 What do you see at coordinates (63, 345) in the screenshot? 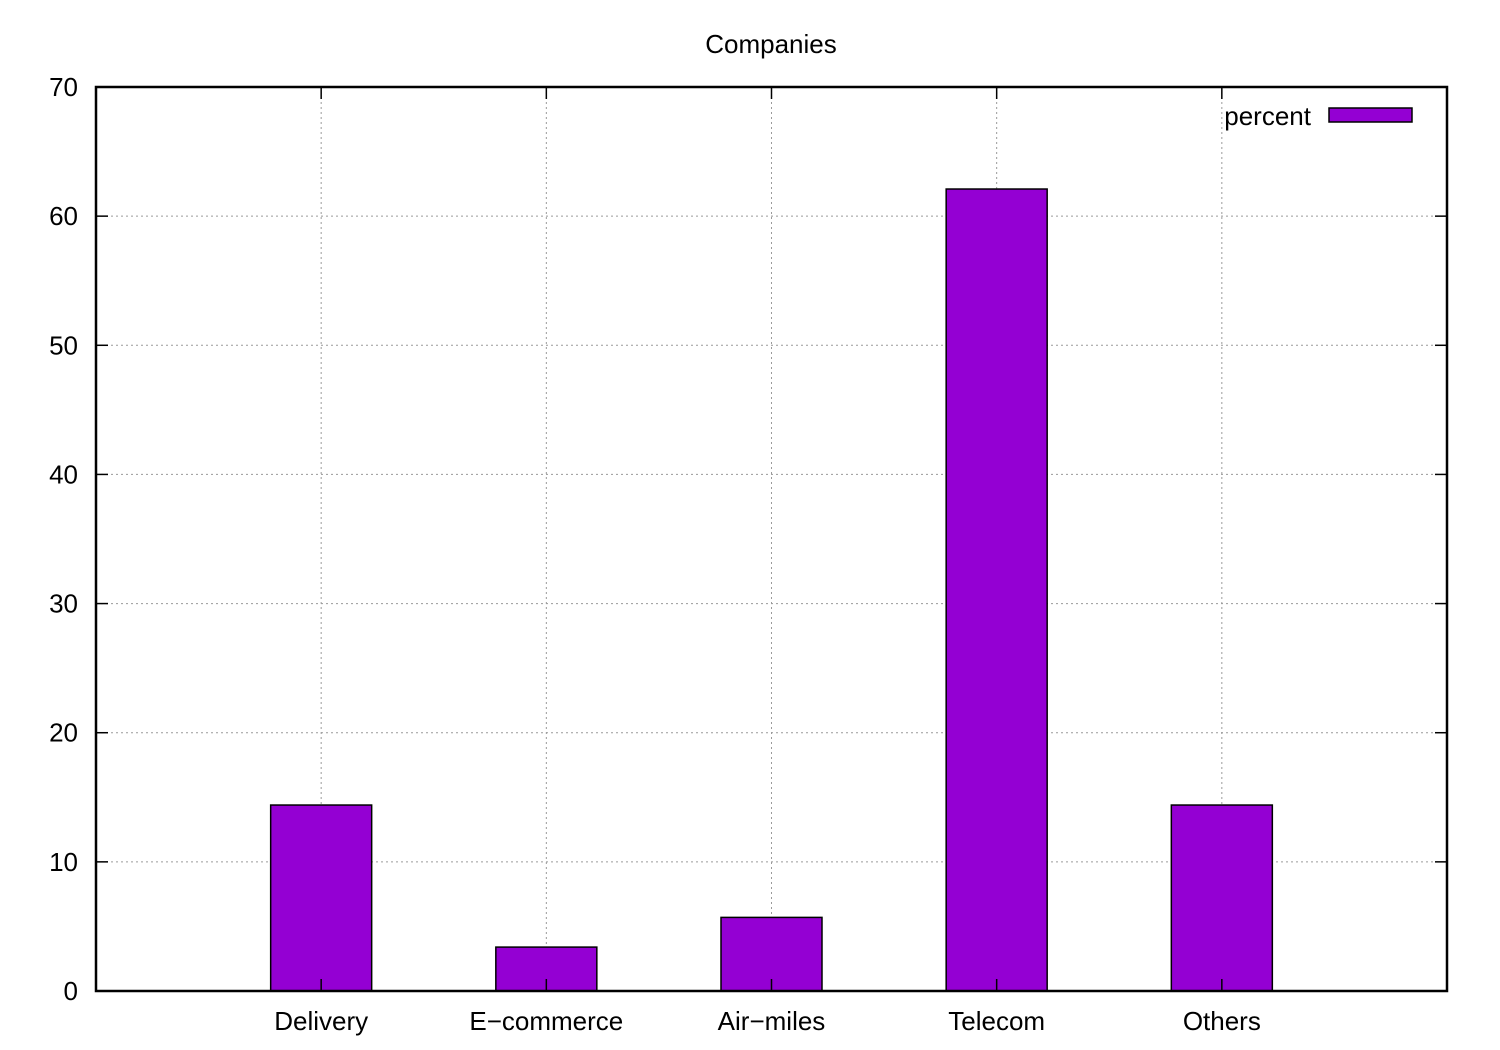
I see `y-tick-label: 50` at bounding box center [63, 345].